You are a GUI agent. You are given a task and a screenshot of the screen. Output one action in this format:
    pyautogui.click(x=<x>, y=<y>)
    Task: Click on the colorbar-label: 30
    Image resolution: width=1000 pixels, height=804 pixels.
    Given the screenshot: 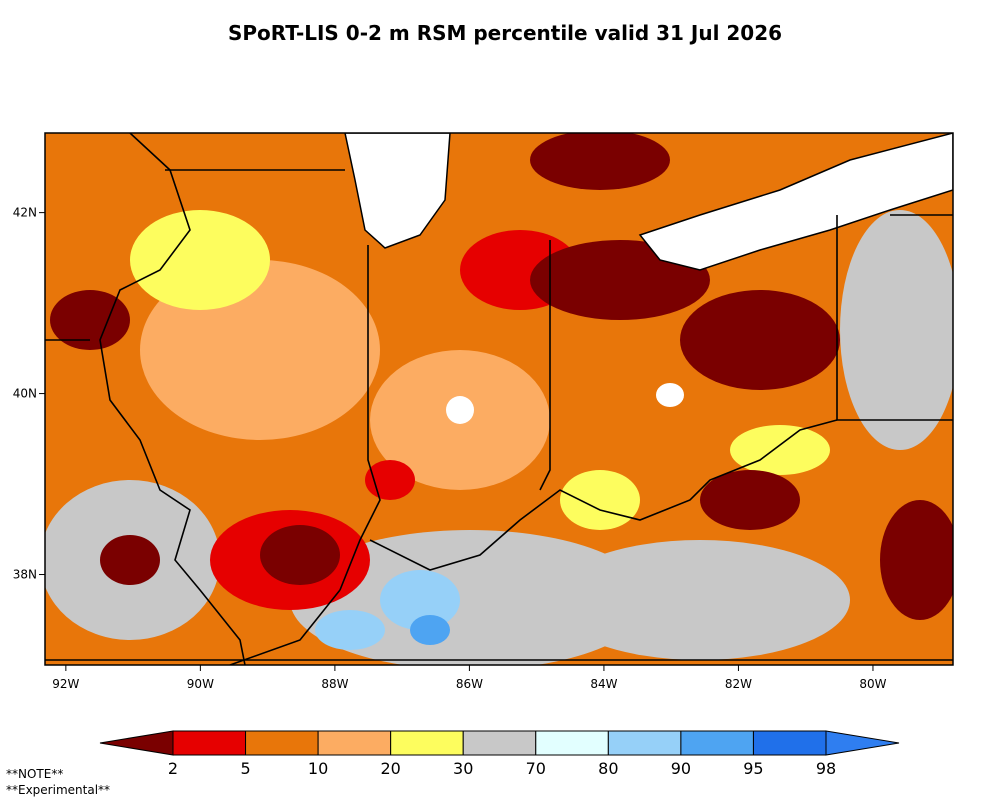 What is the action you would take?
    pyautogui.click(x=463, y=768)
    